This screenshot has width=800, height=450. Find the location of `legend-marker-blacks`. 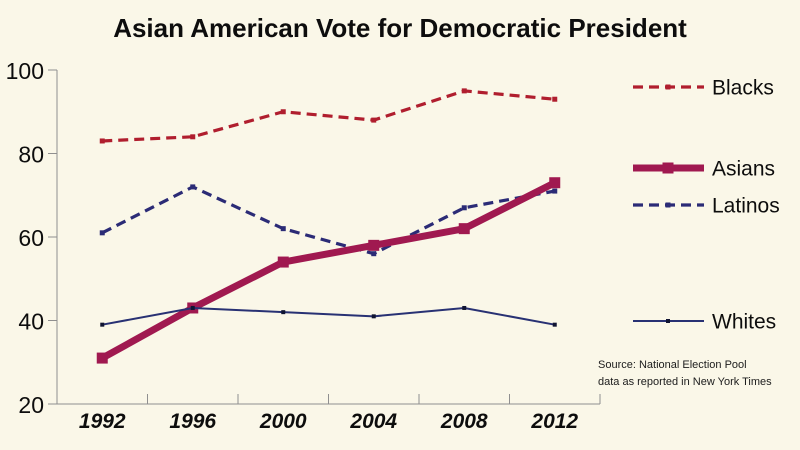

legend-marker-blacks is located at coordinates (668, 87).